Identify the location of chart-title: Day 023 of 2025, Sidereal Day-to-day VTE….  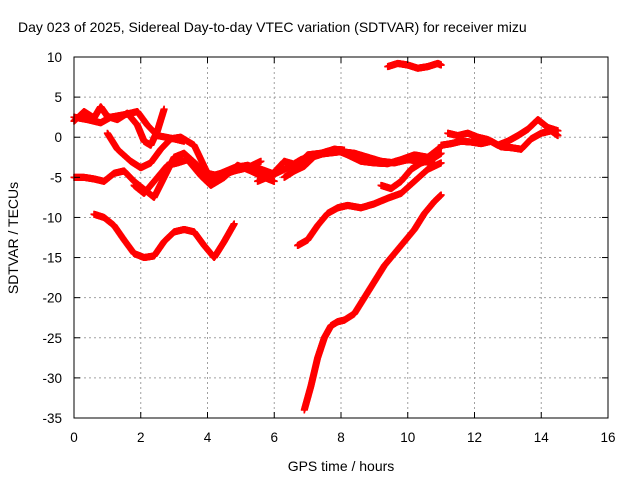
(272, 27).